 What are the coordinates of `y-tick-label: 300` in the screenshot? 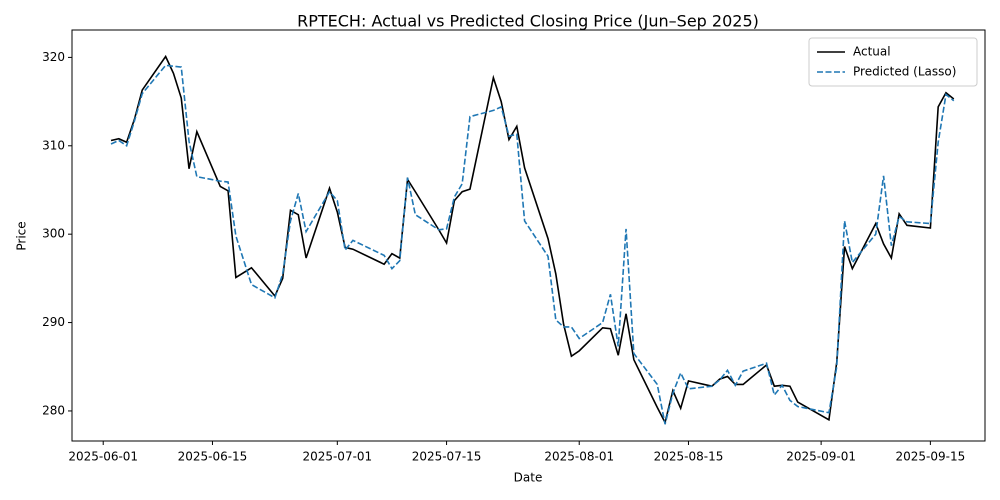 It's located at (53, 234).